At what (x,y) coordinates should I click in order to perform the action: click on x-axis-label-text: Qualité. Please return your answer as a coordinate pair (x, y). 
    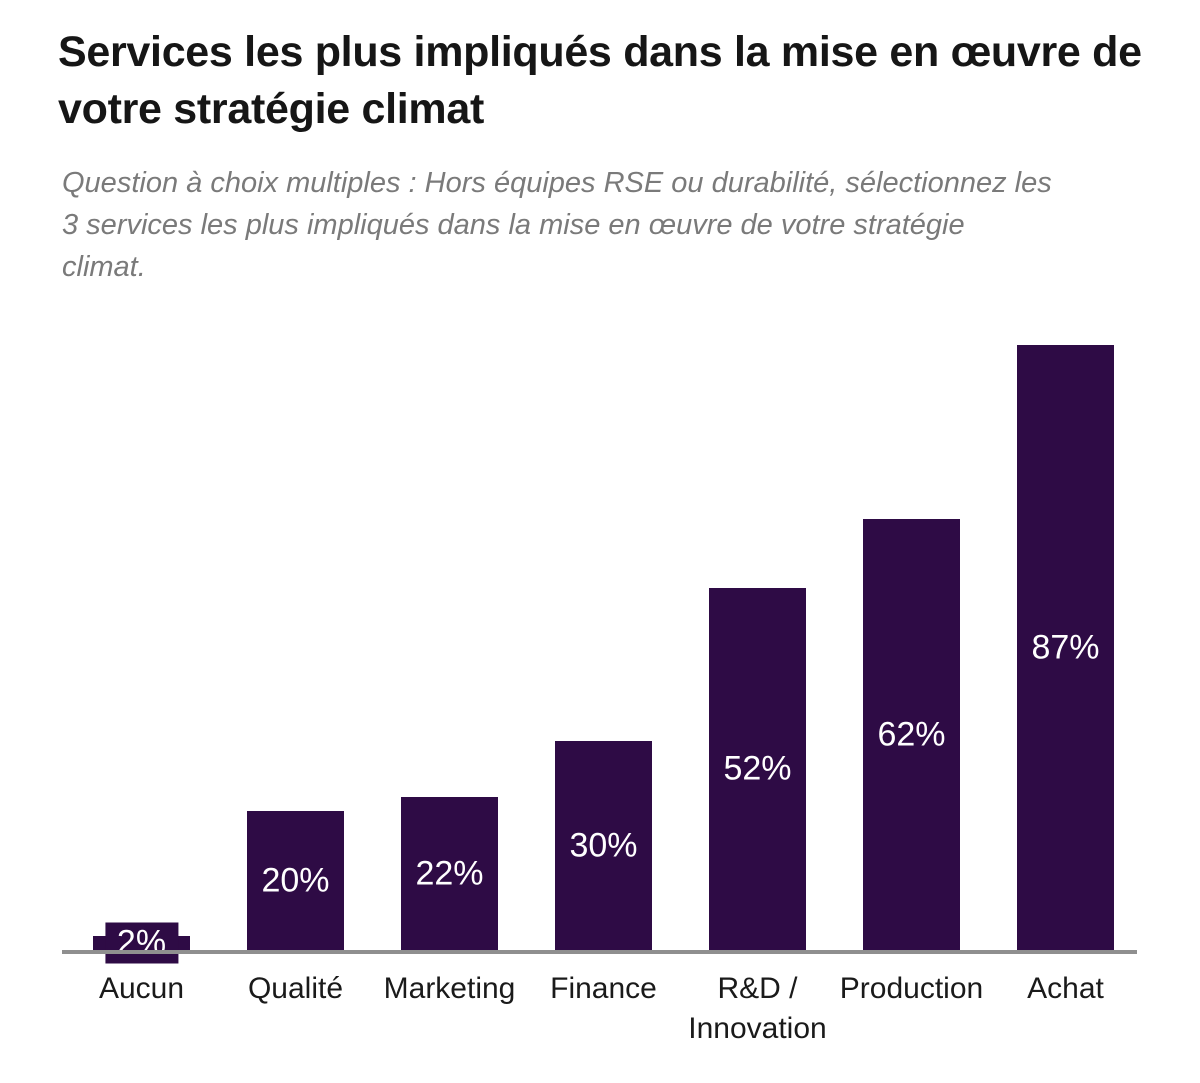
    Looking at the image, I should click on (295, 988).